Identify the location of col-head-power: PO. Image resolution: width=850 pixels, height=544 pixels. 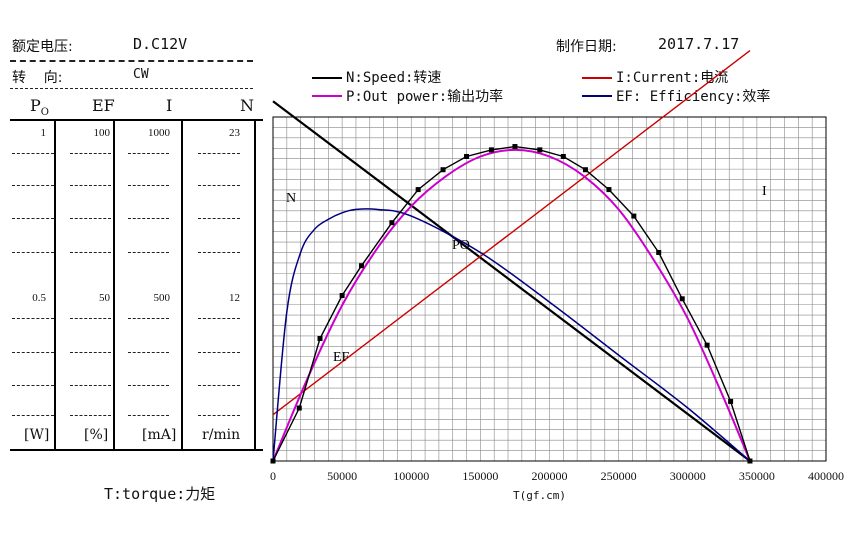
(39, 107).